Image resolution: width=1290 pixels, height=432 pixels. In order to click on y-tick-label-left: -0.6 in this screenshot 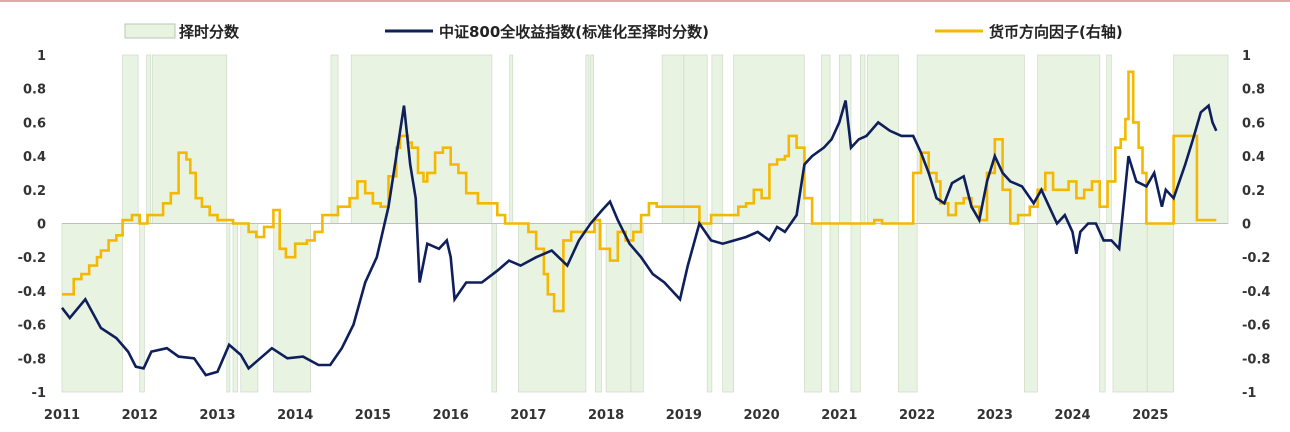, I will do `click(32, 326)`.